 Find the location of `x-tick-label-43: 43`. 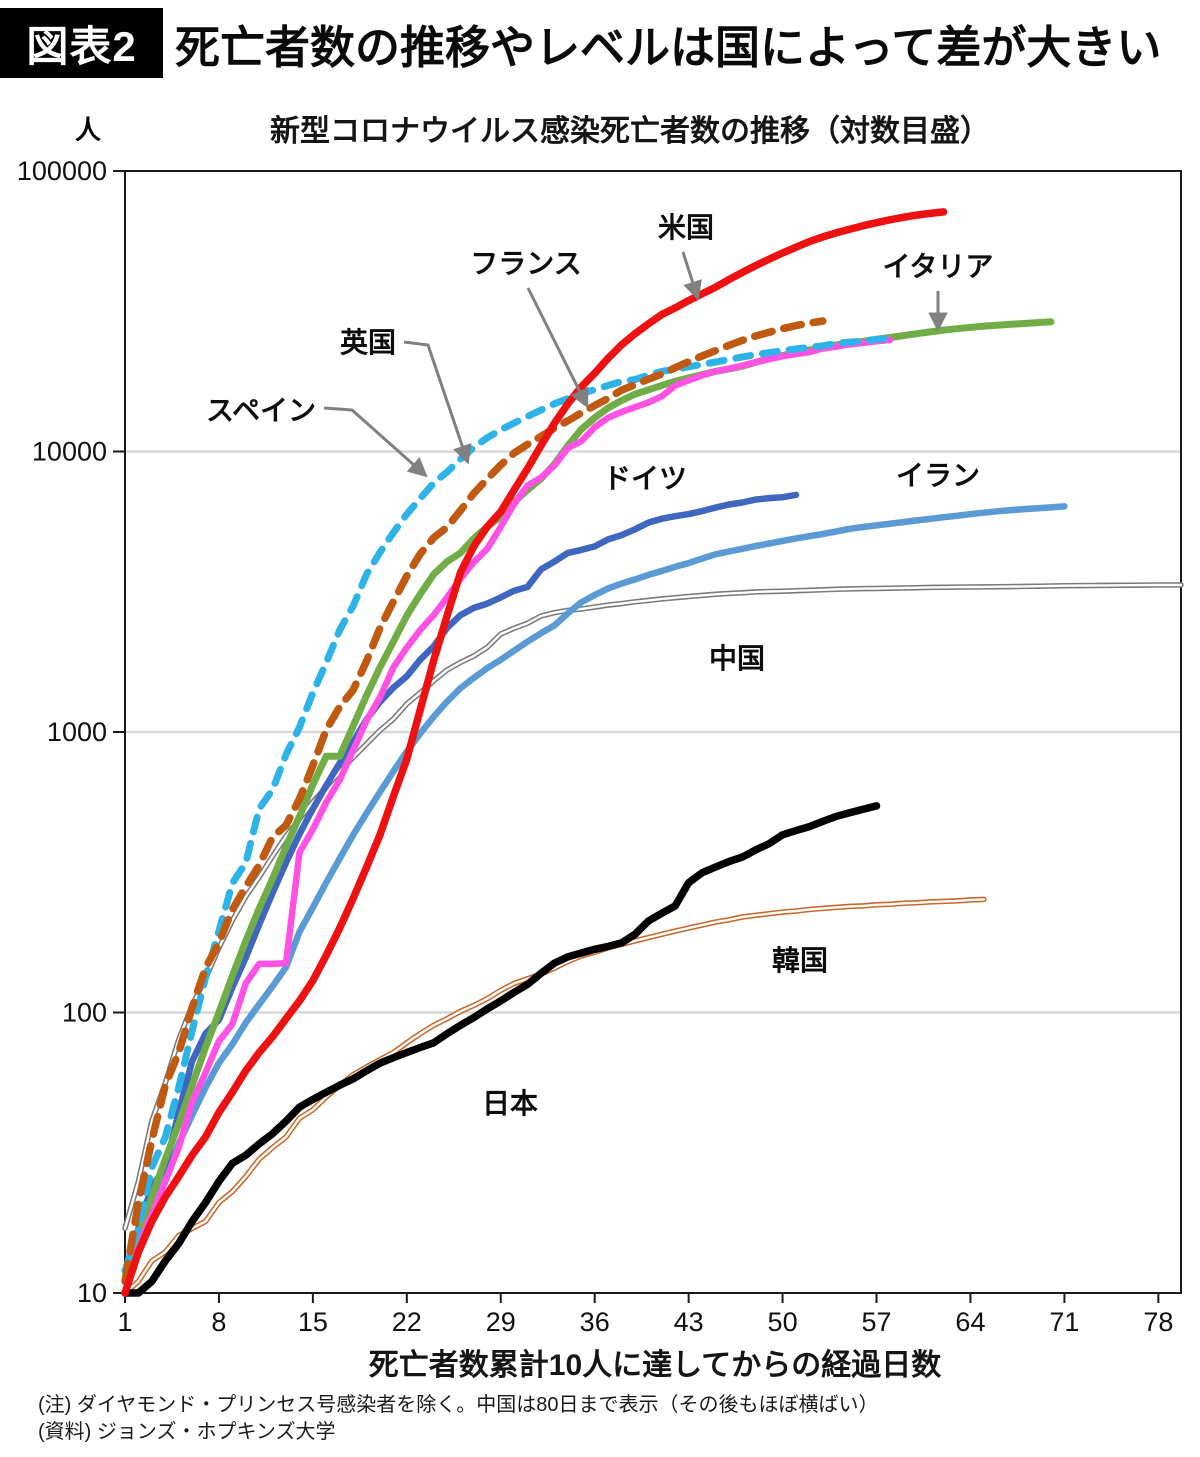

x-tick-label-43: 43 is located at coordinates (689, 1322).